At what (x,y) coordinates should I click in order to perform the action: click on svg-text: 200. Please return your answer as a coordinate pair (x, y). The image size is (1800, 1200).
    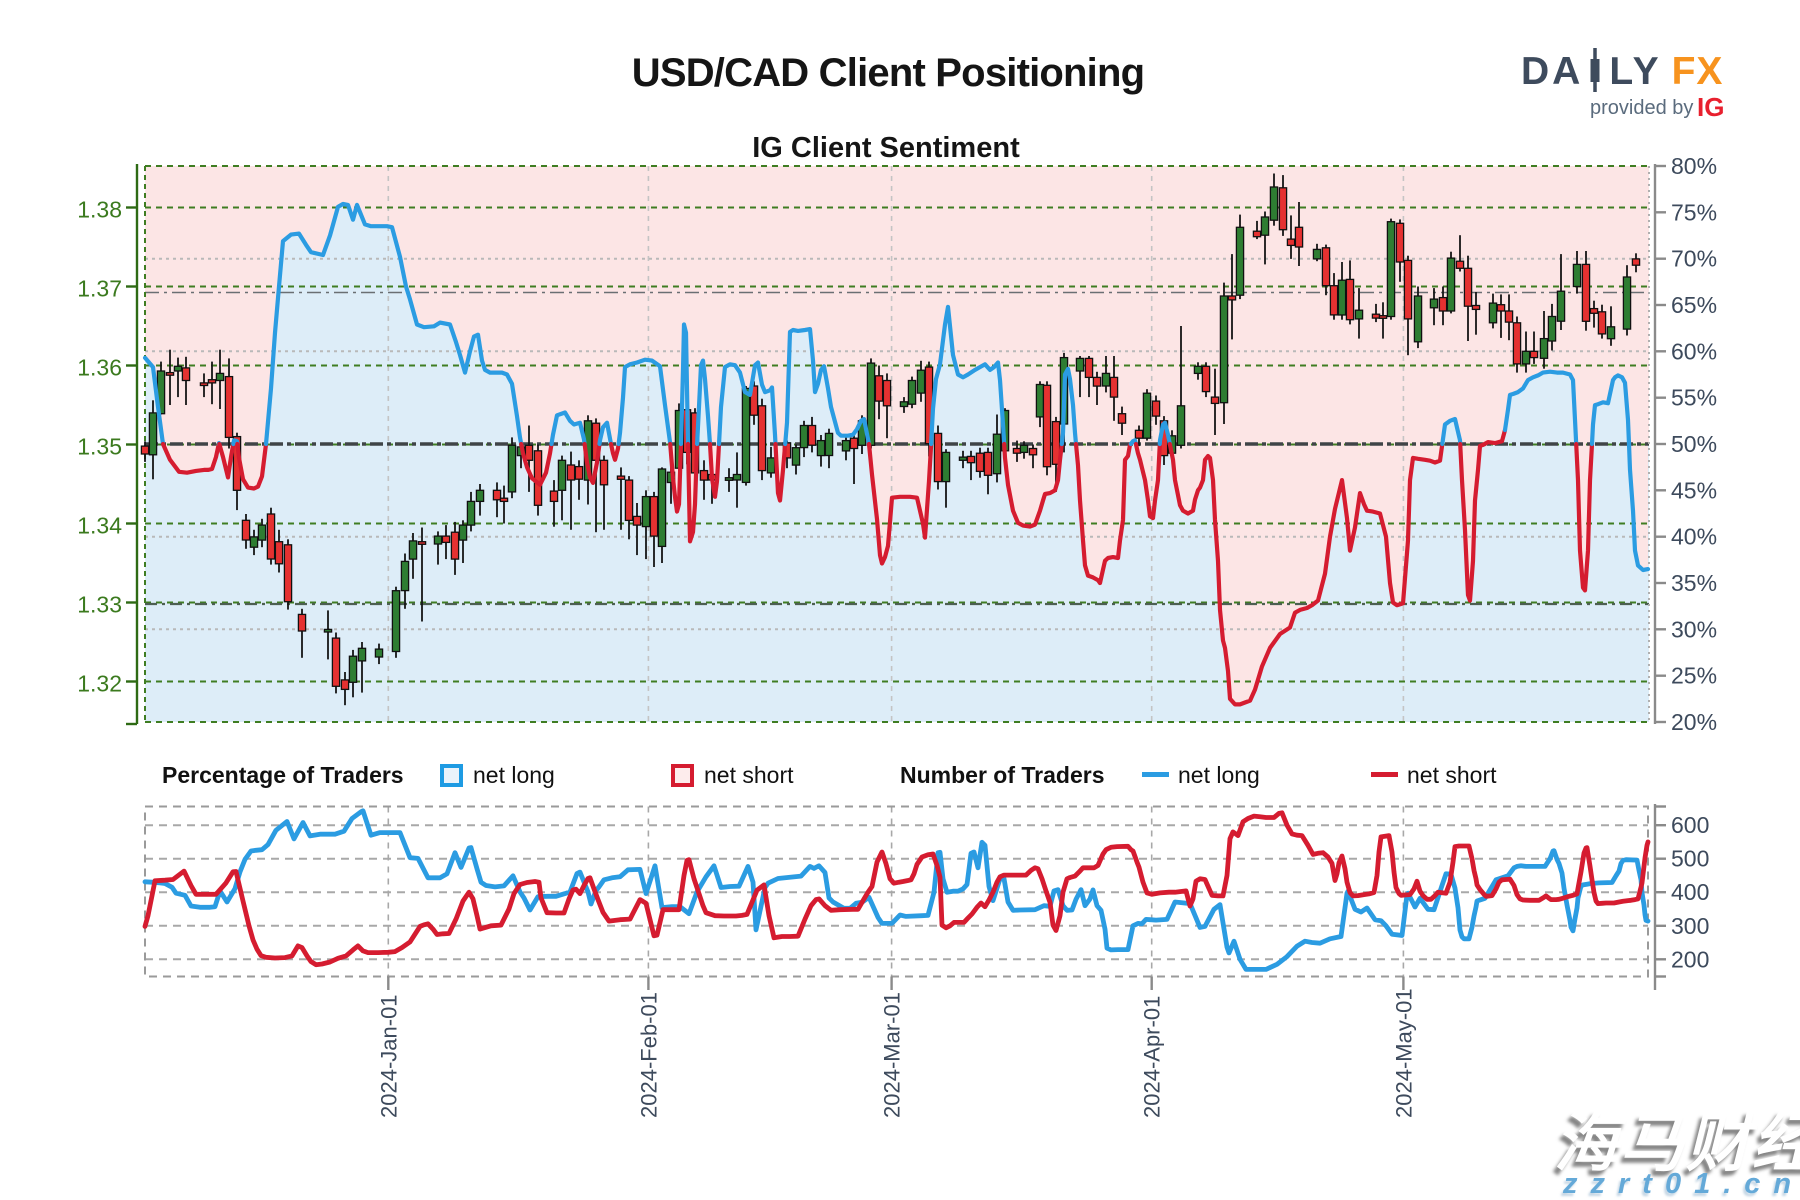
    Looking at the image, I should click on (1690, 959).